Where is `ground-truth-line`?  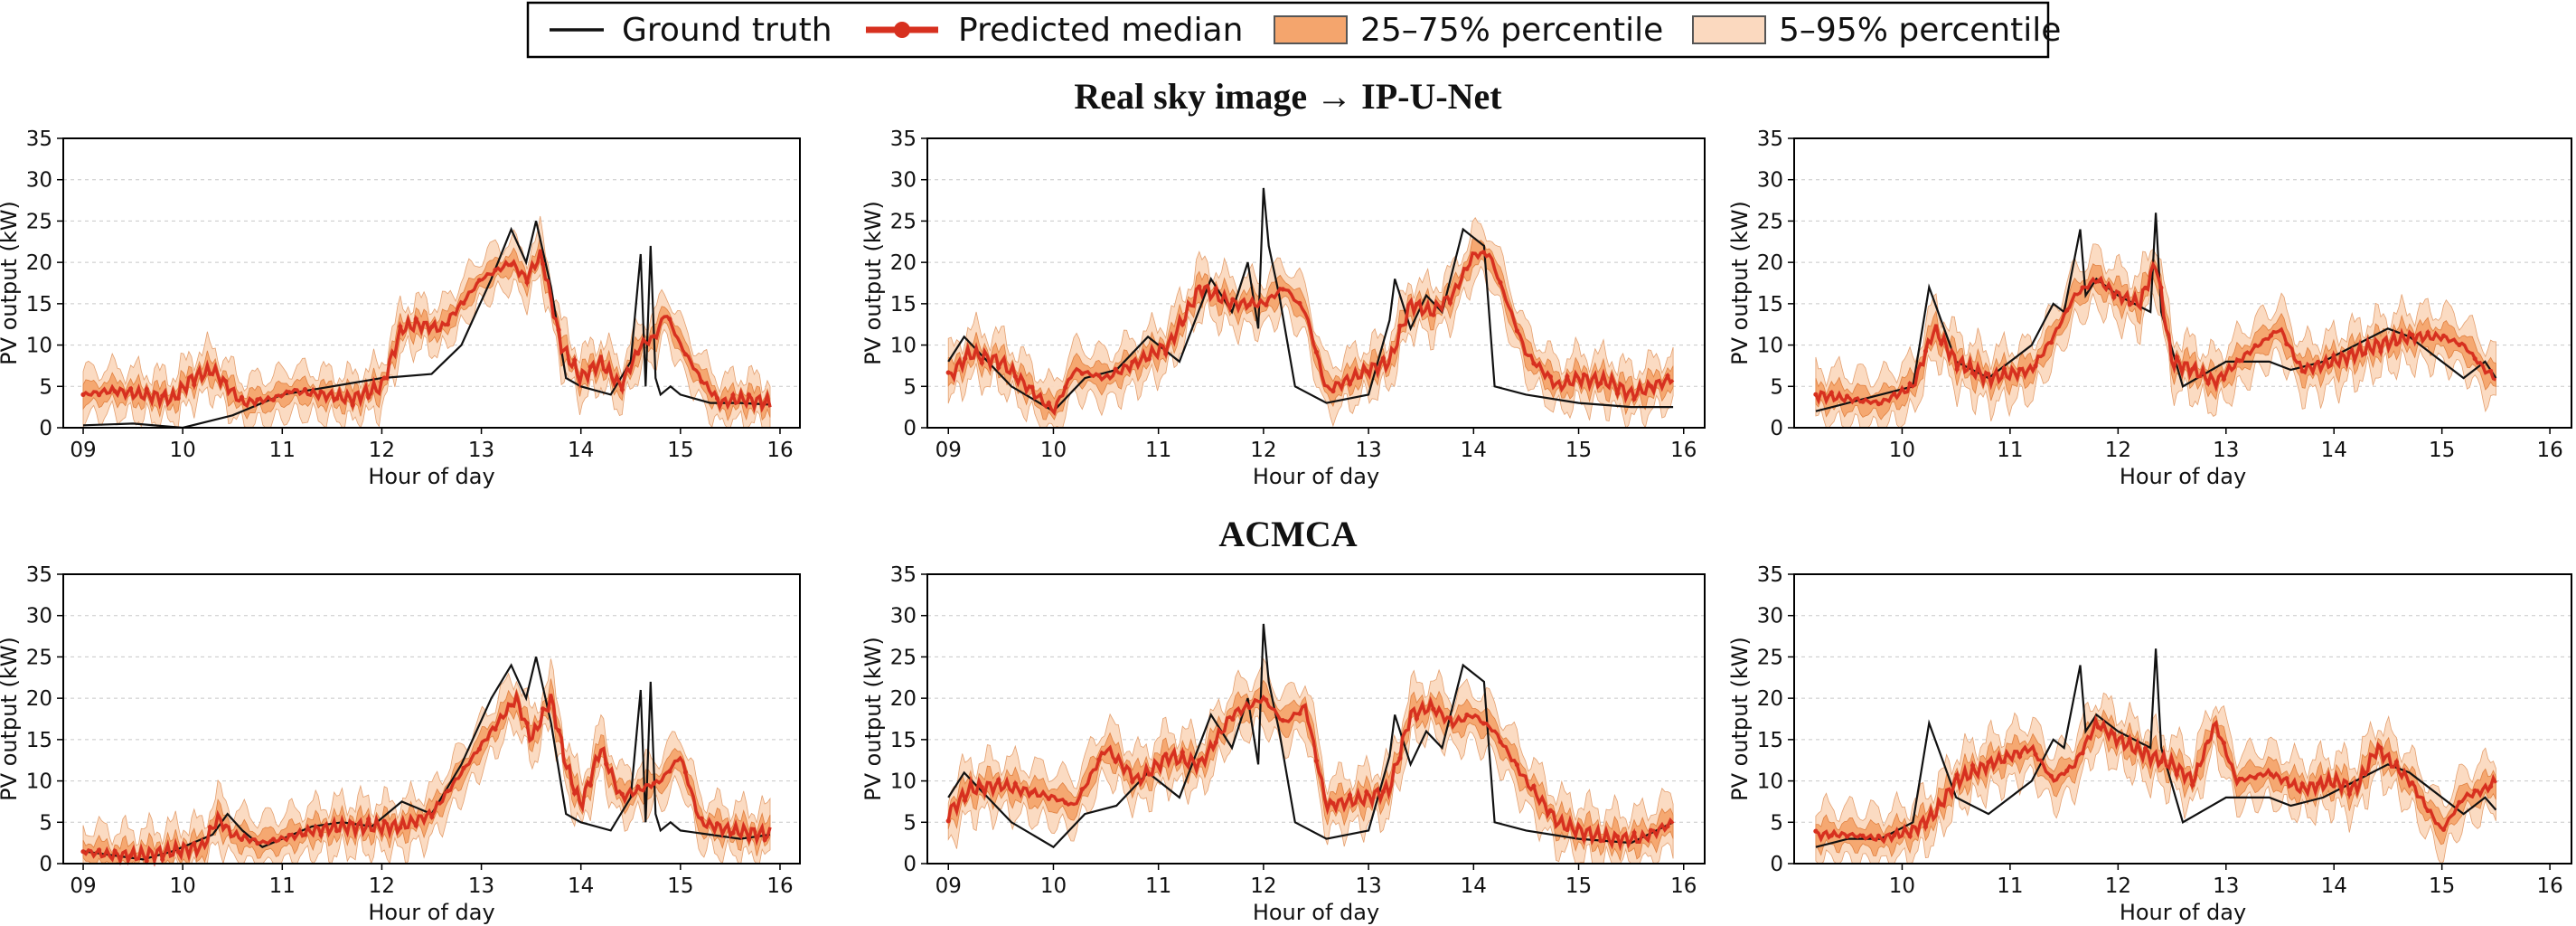 ground-truth-line is located at coordinates (1311, 300).